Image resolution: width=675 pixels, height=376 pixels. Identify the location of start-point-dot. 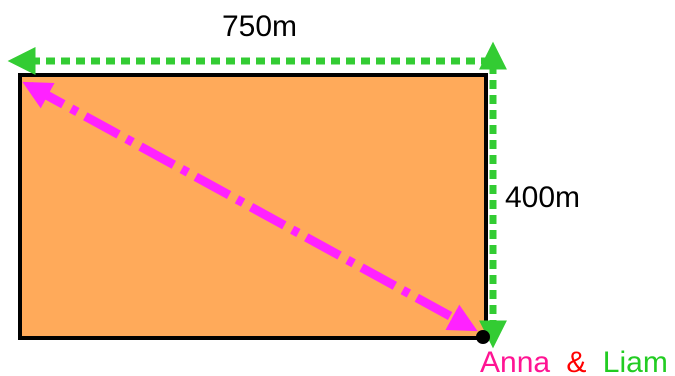
(483, 337).